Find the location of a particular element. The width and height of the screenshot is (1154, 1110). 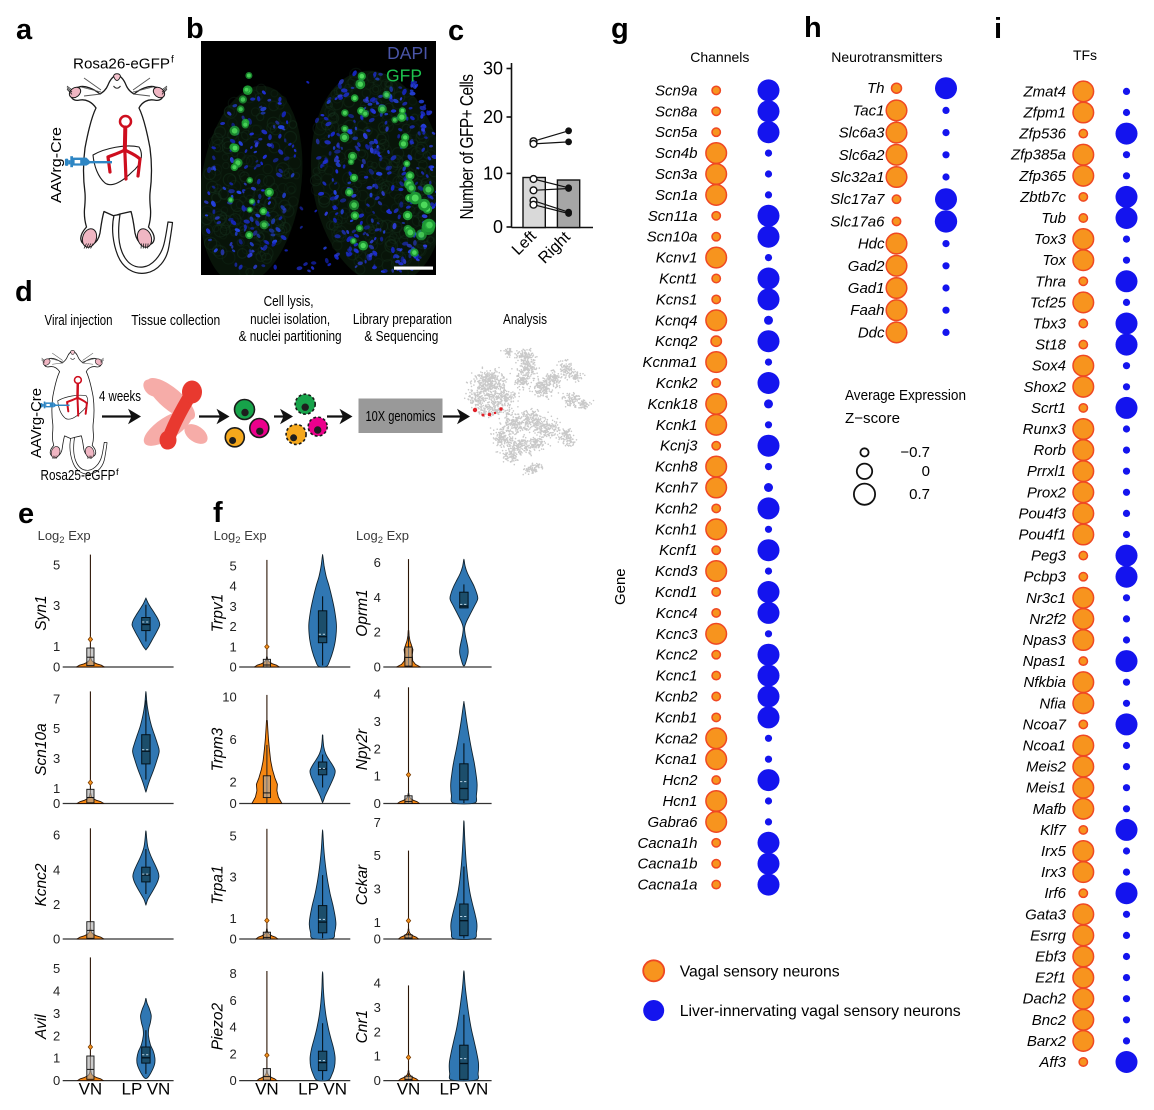

svg-text: & Sequencing is located at coordinates (401, 337).